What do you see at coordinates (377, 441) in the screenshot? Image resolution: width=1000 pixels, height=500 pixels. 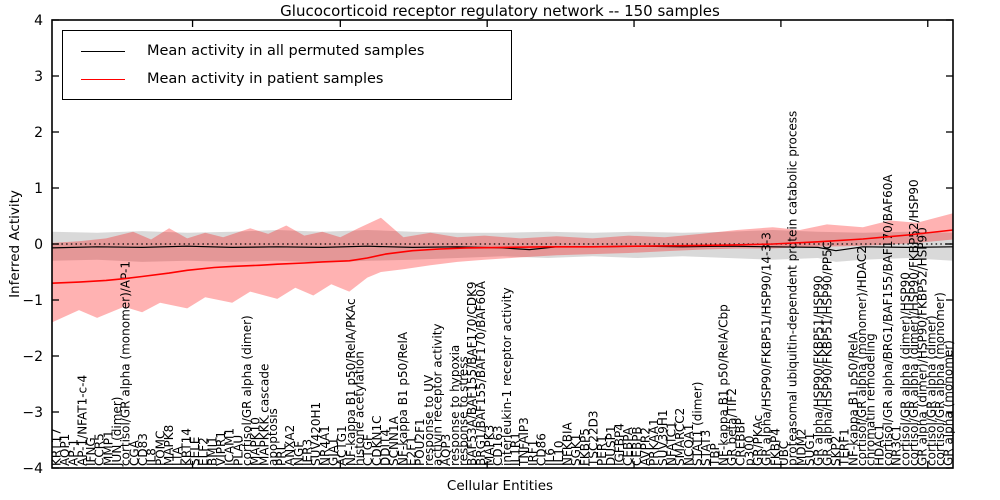 I see `x-tick-label: CDKN1C` at bounding box center [377, 441].